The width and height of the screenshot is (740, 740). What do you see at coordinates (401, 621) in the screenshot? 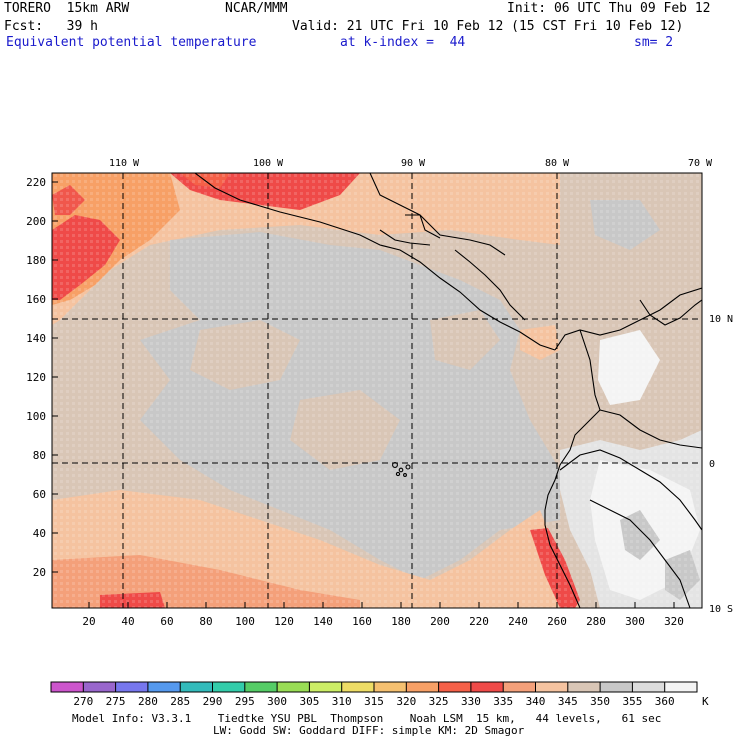
I see `x-tick-label: 180` at bounding box center [401, 621].